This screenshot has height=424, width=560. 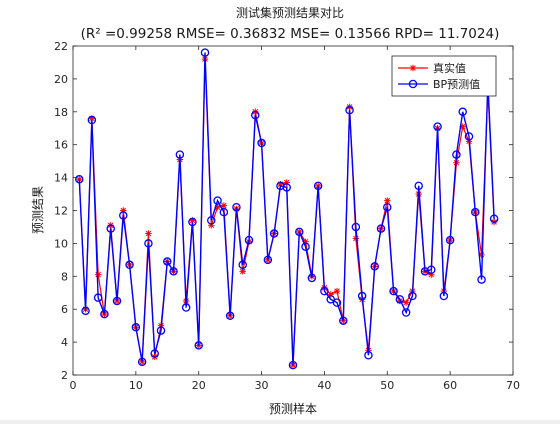 What do you see at coordinates (387, 385) in the screenshot?
I see `x-tick-label: 50` at bounding box center [387, 385].